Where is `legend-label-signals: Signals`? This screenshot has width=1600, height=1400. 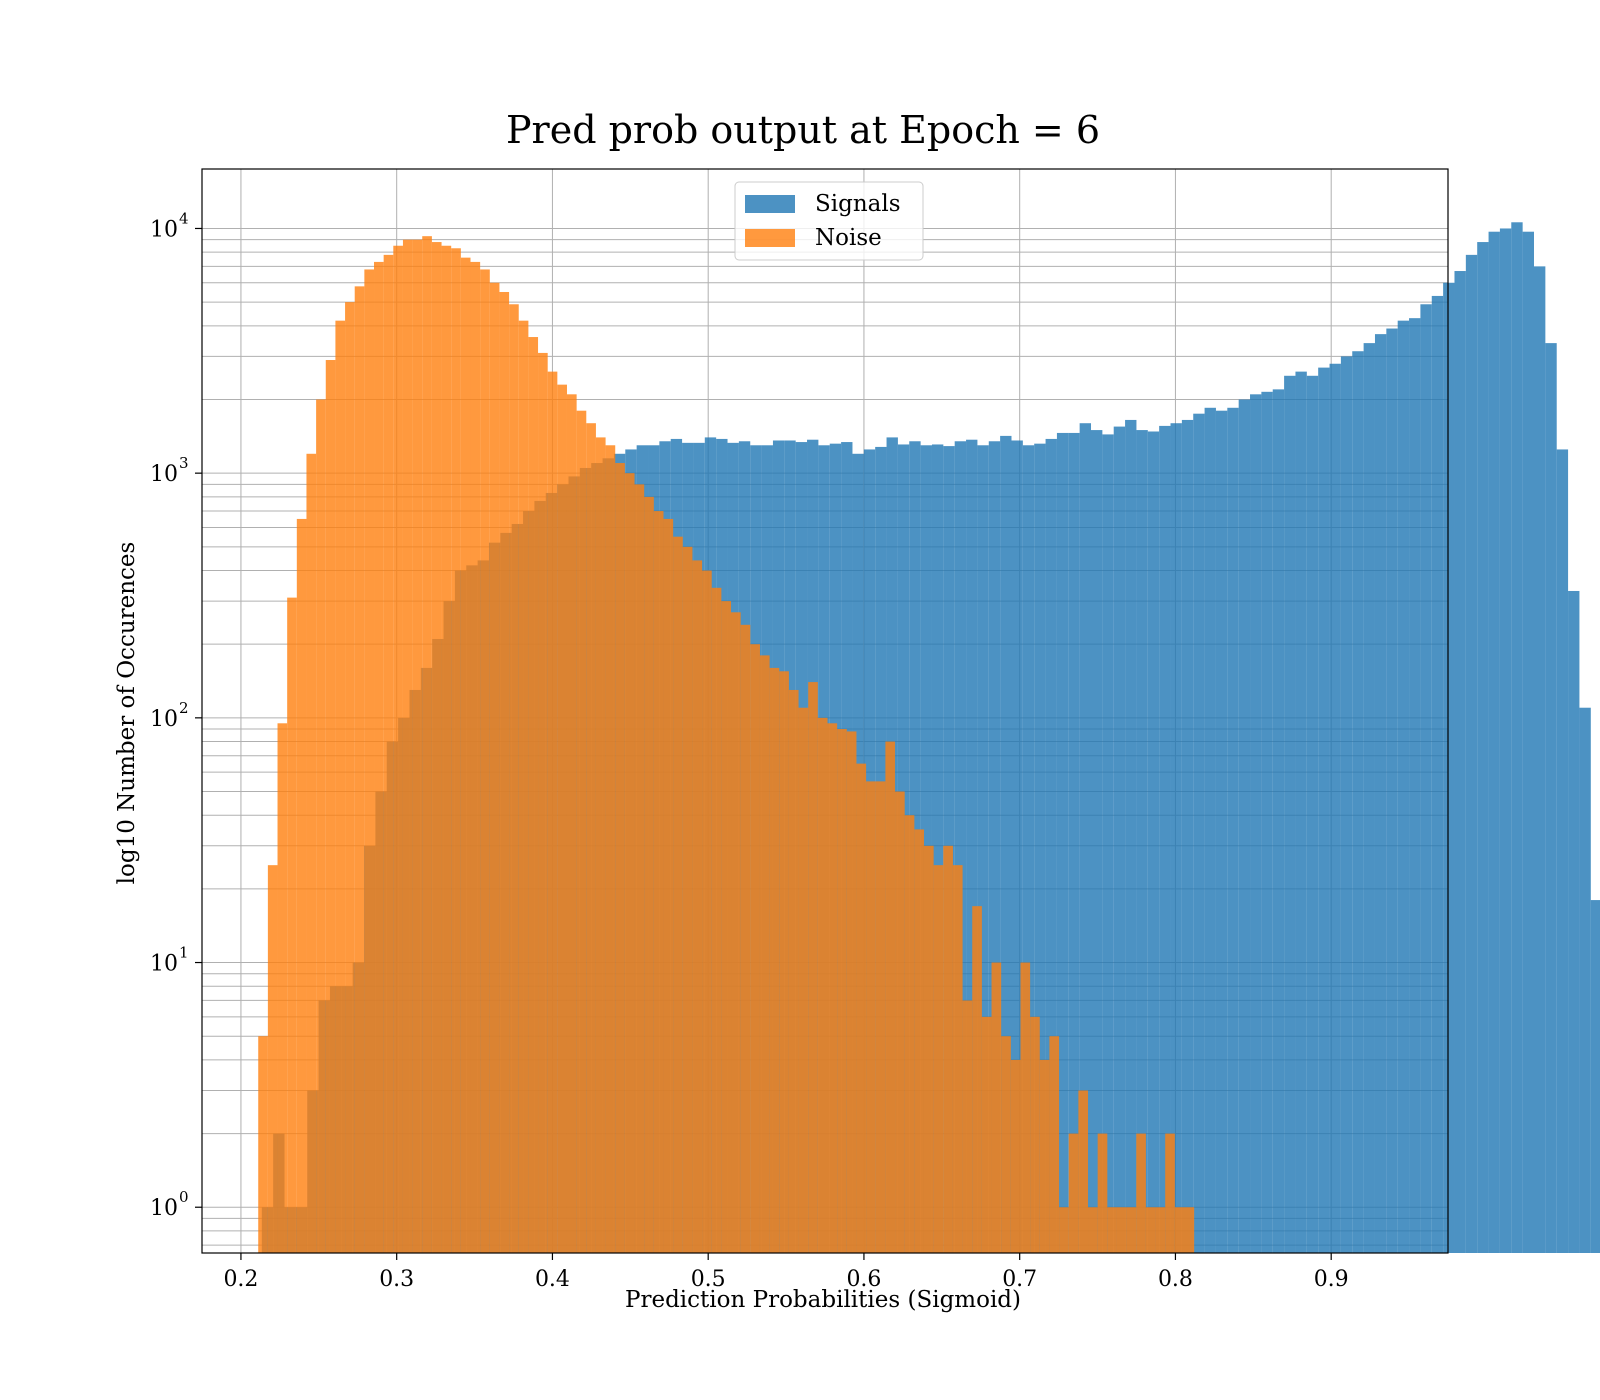 legend-label-signals: Signals is located at coordinates (858, 204).